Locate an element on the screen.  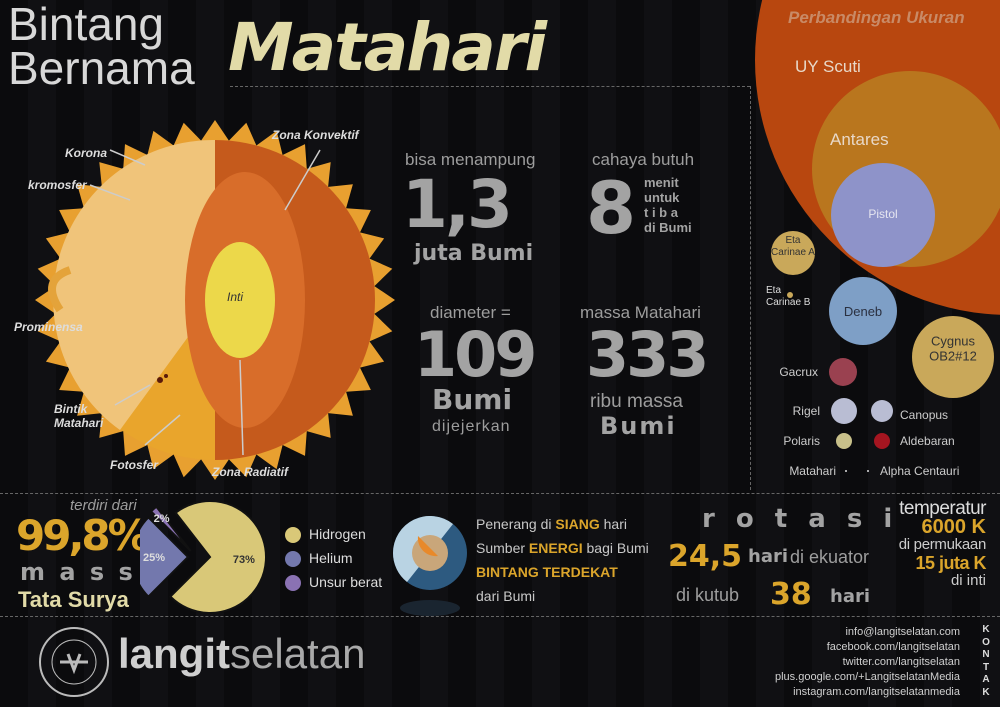
composition-value: 99,8% is located at coordinates (83, 535).